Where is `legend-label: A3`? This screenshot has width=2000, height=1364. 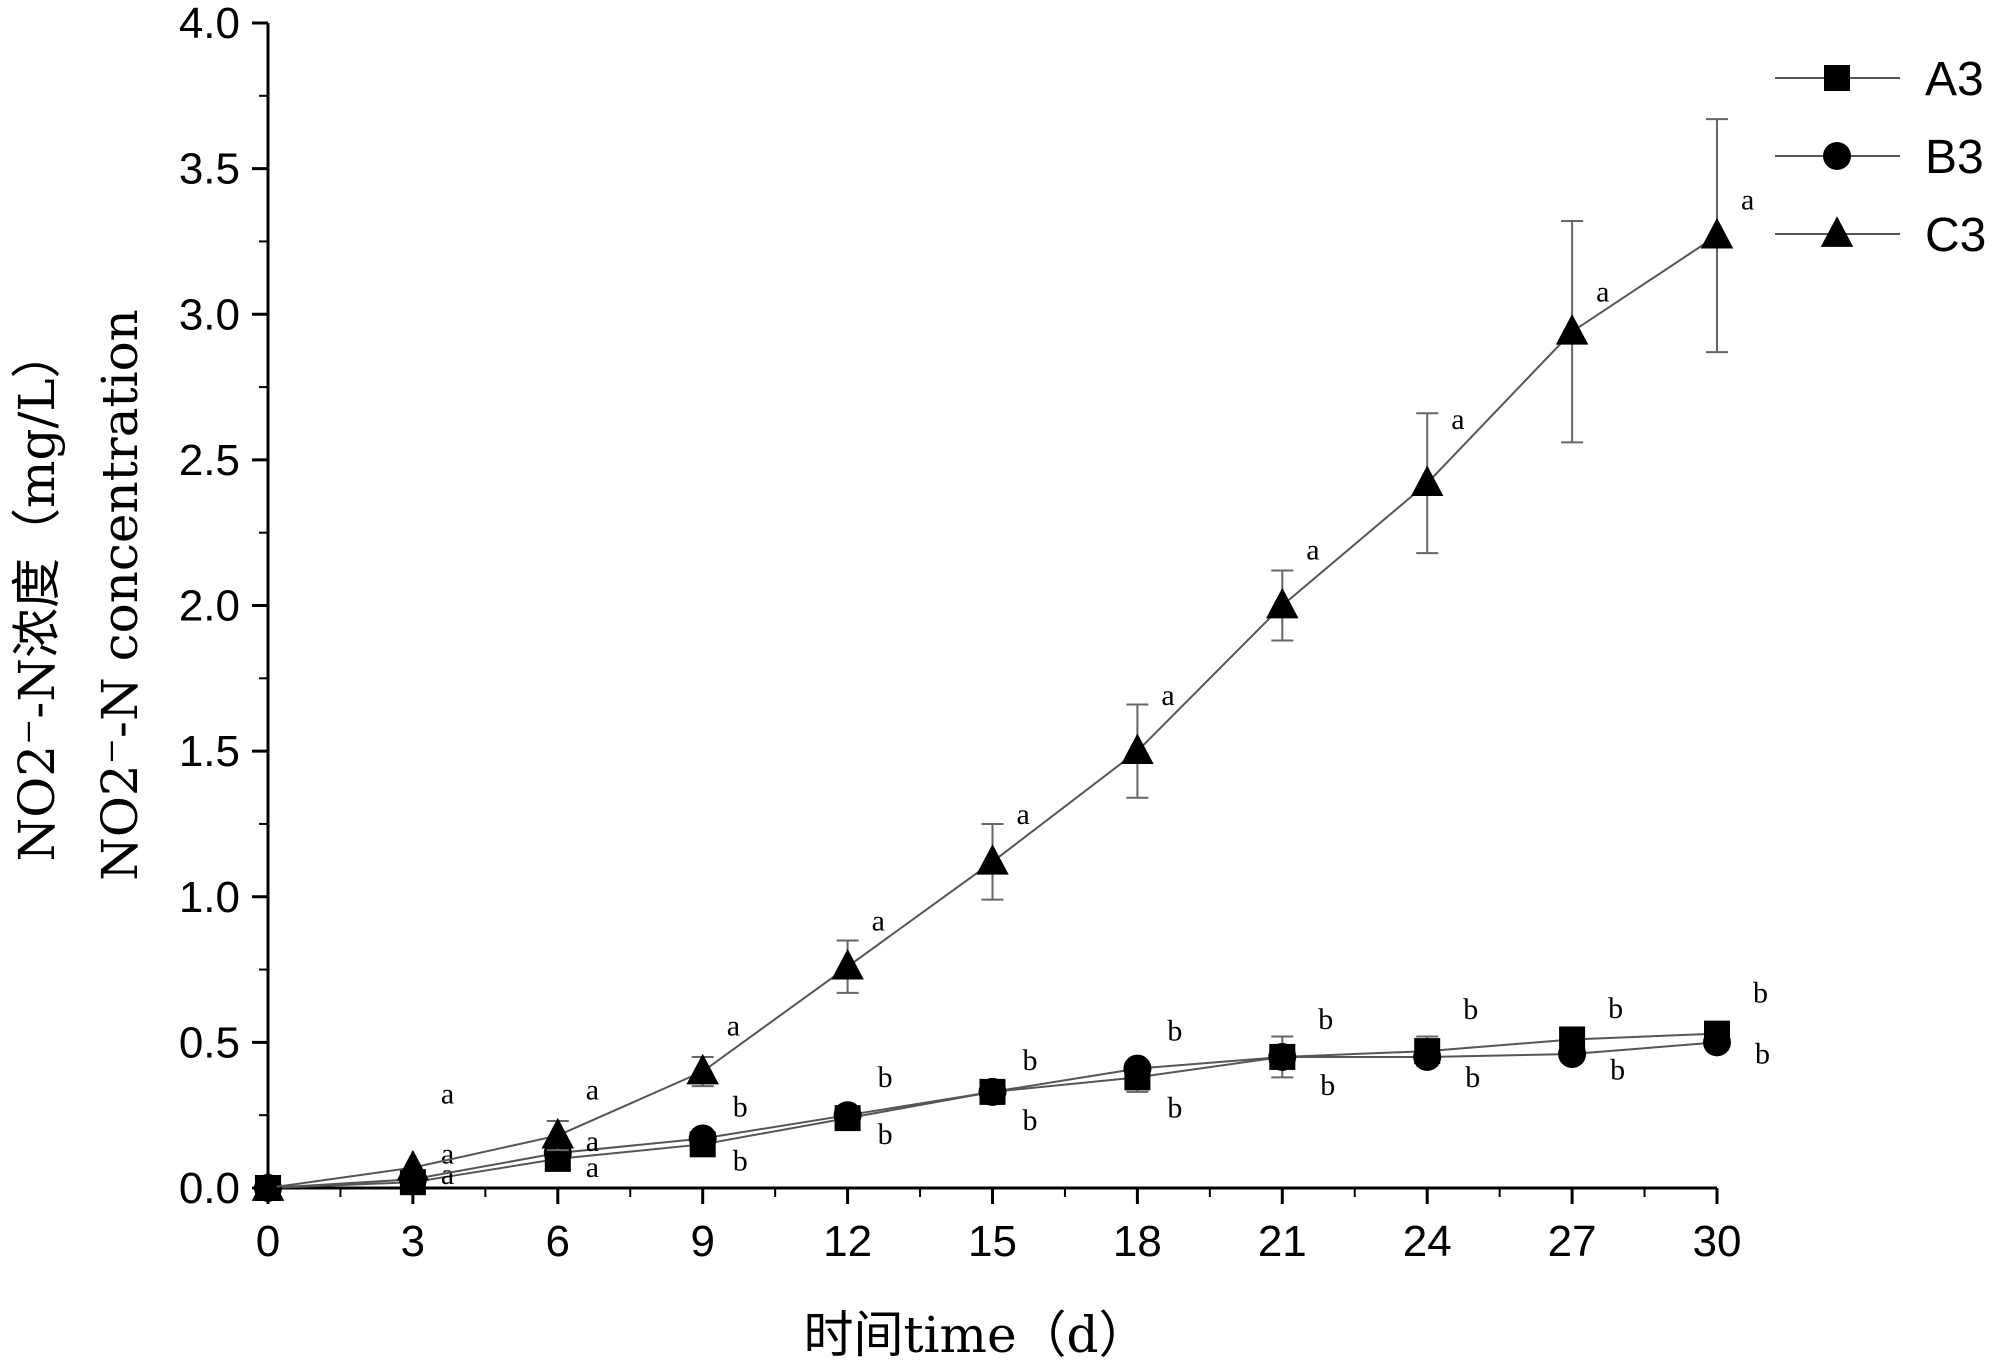 legend-label: A3 is located at coordinates (1954, 79).